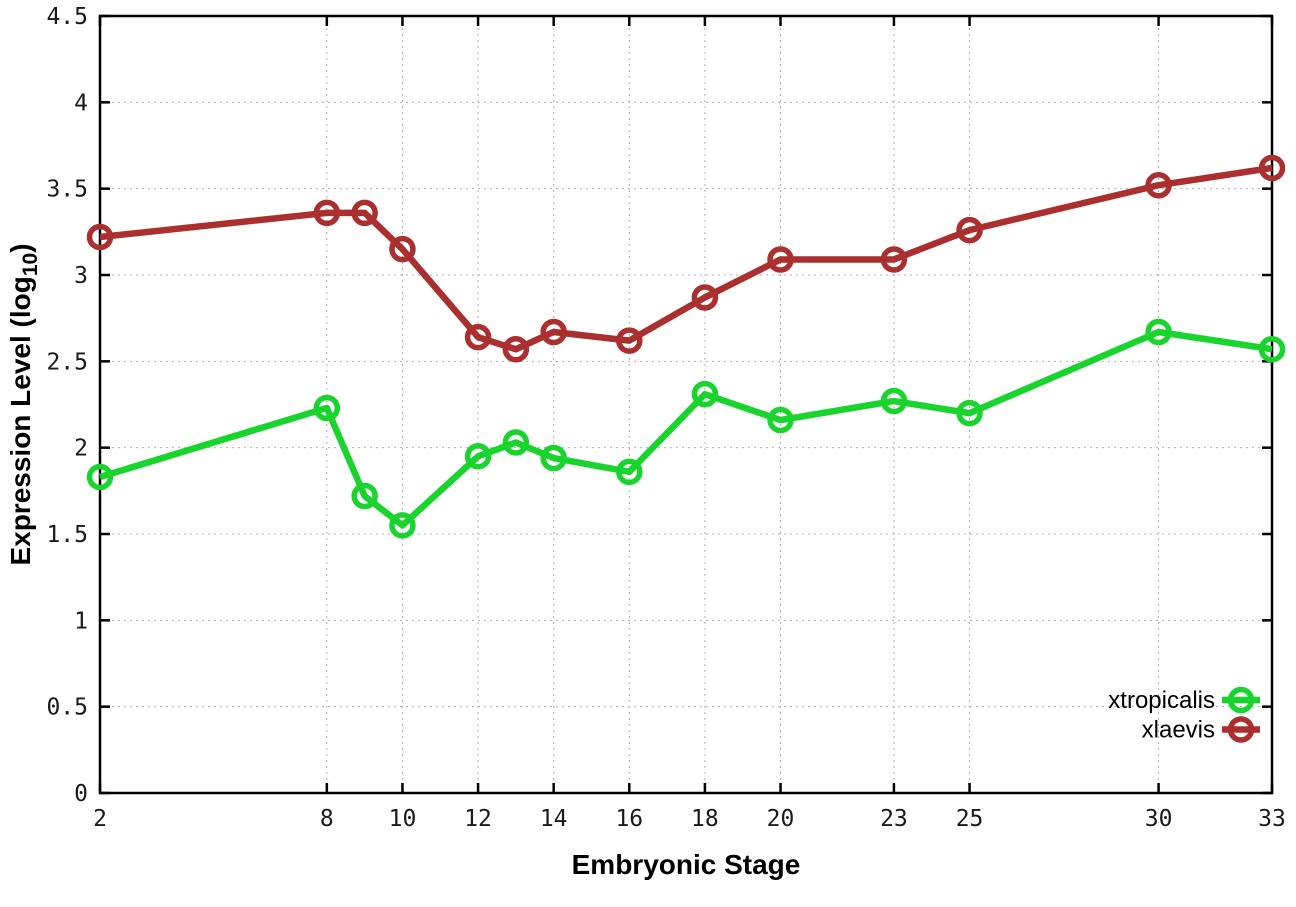 This screenshot has width=1296, height=907. Describe the element at coordinates (554, 819) in the screenshot. I see `x-tick-label: 14` at that location.